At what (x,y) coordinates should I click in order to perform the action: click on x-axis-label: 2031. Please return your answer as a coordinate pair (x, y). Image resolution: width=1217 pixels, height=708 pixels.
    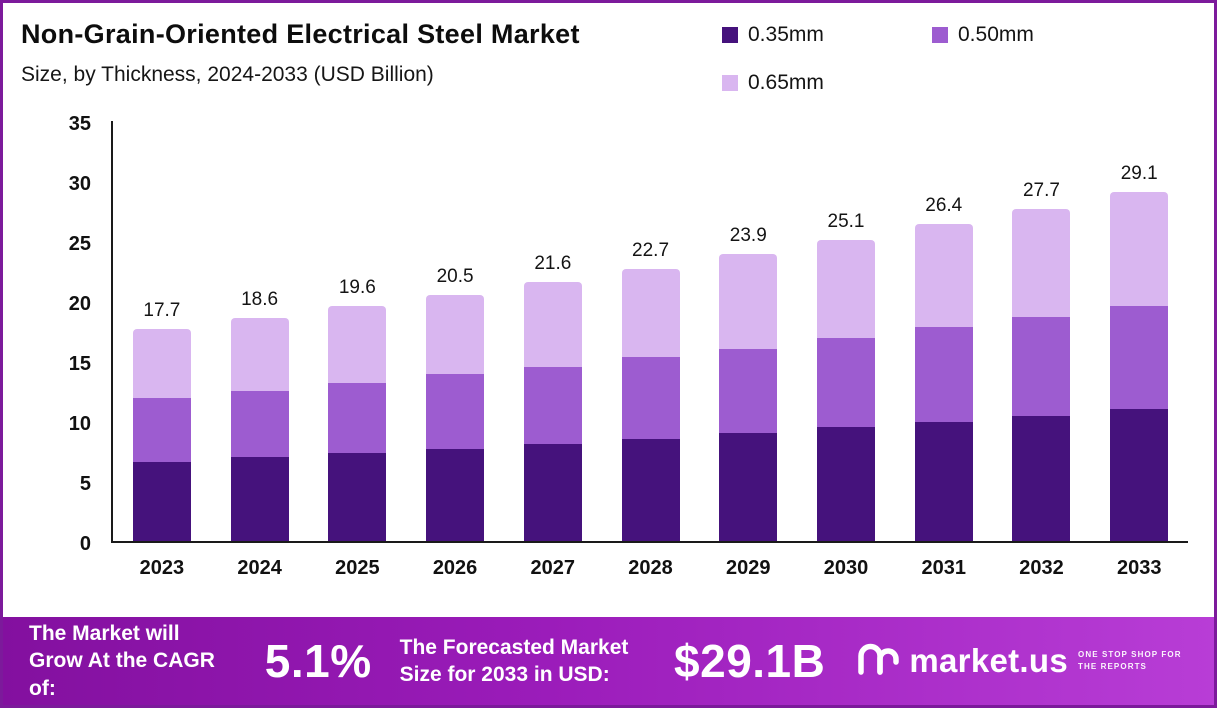
    Looking at the image, I should click on (943, 568).